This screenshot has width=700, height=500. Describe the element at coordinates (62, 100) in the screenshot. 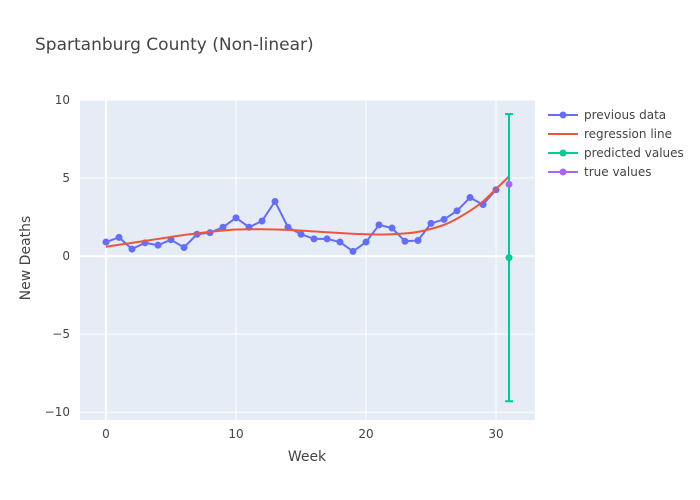

I see `y-tick-label: 10` at that location.